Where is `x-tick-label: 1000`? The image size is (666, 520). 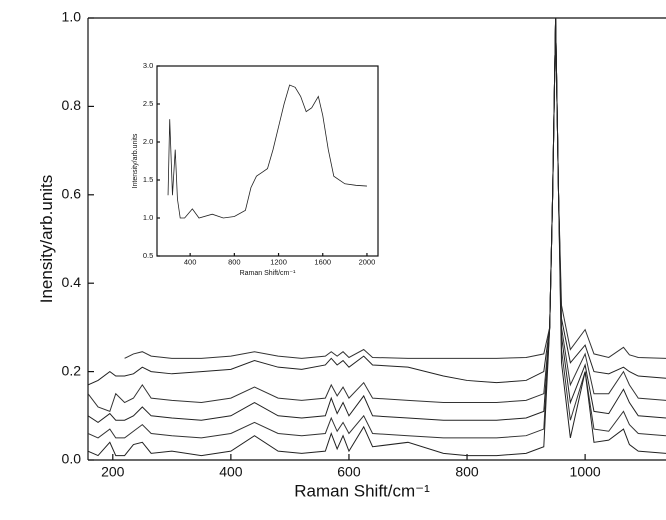
x-tick-label: 1000 is located at coordinates (585, 471).